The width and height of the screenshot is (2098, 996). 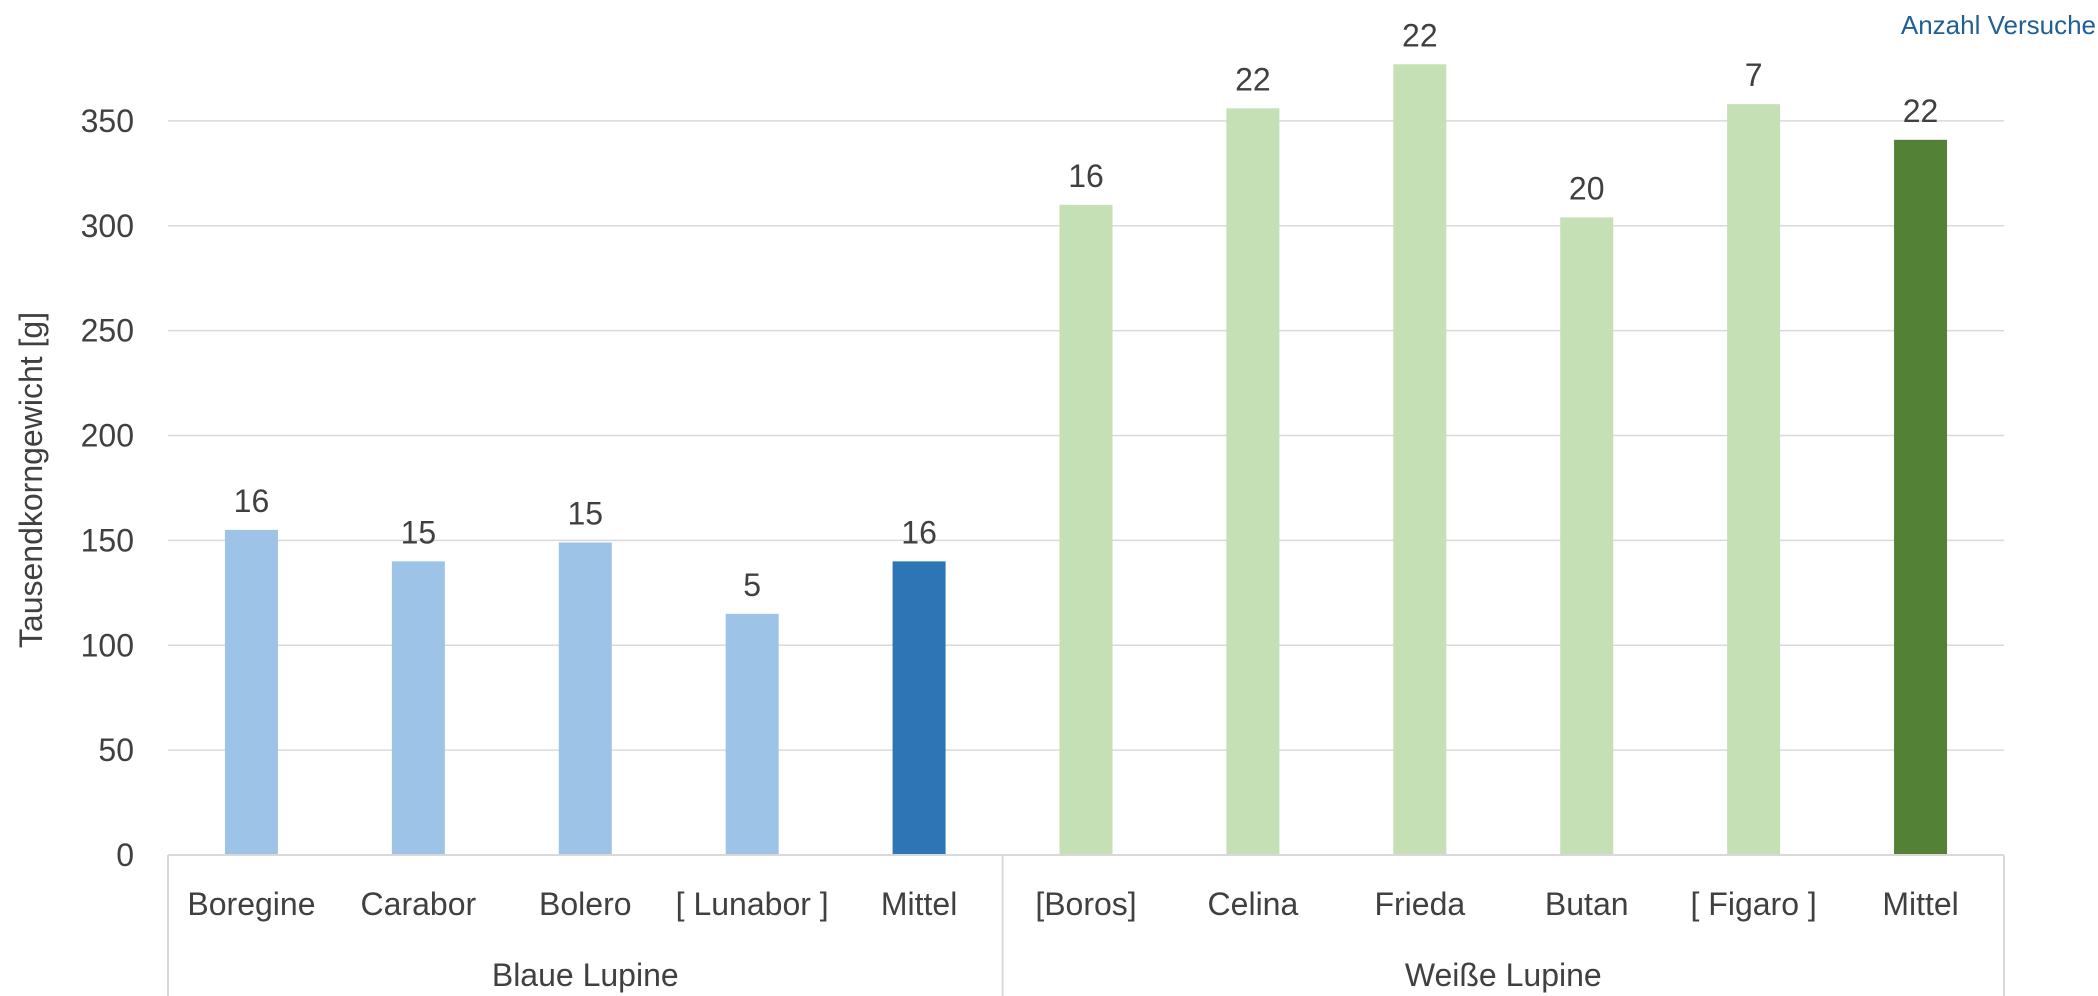 I want to click on legend-note: Anzahl Versuche, so click(x=1998, y=25).